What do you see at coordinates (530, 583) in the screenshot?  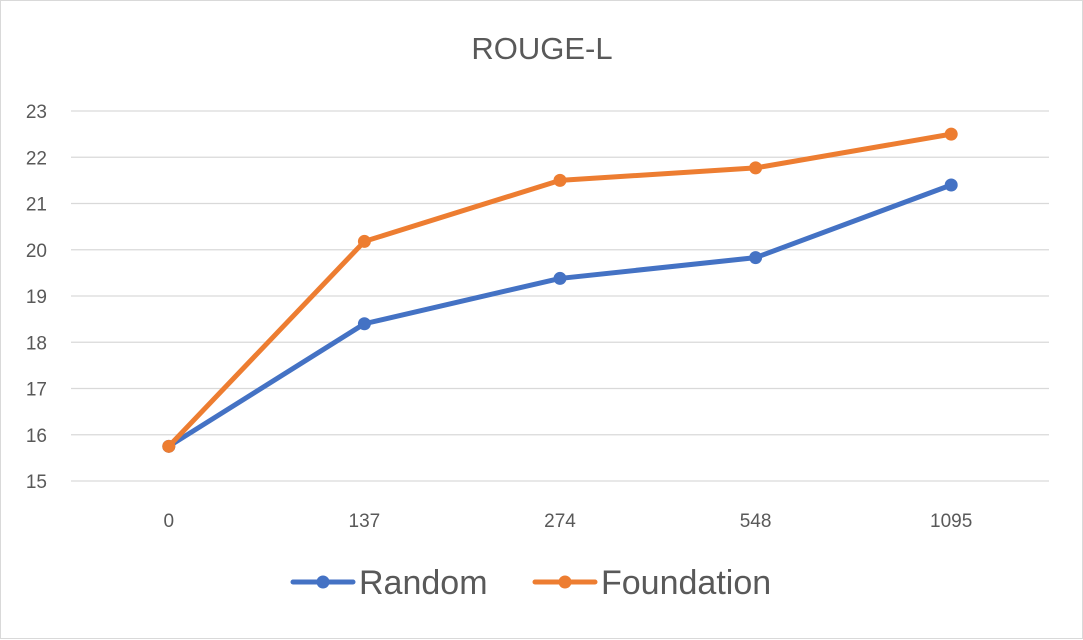 I see `legend: Random Foundation` at bounding box center [530, 583].